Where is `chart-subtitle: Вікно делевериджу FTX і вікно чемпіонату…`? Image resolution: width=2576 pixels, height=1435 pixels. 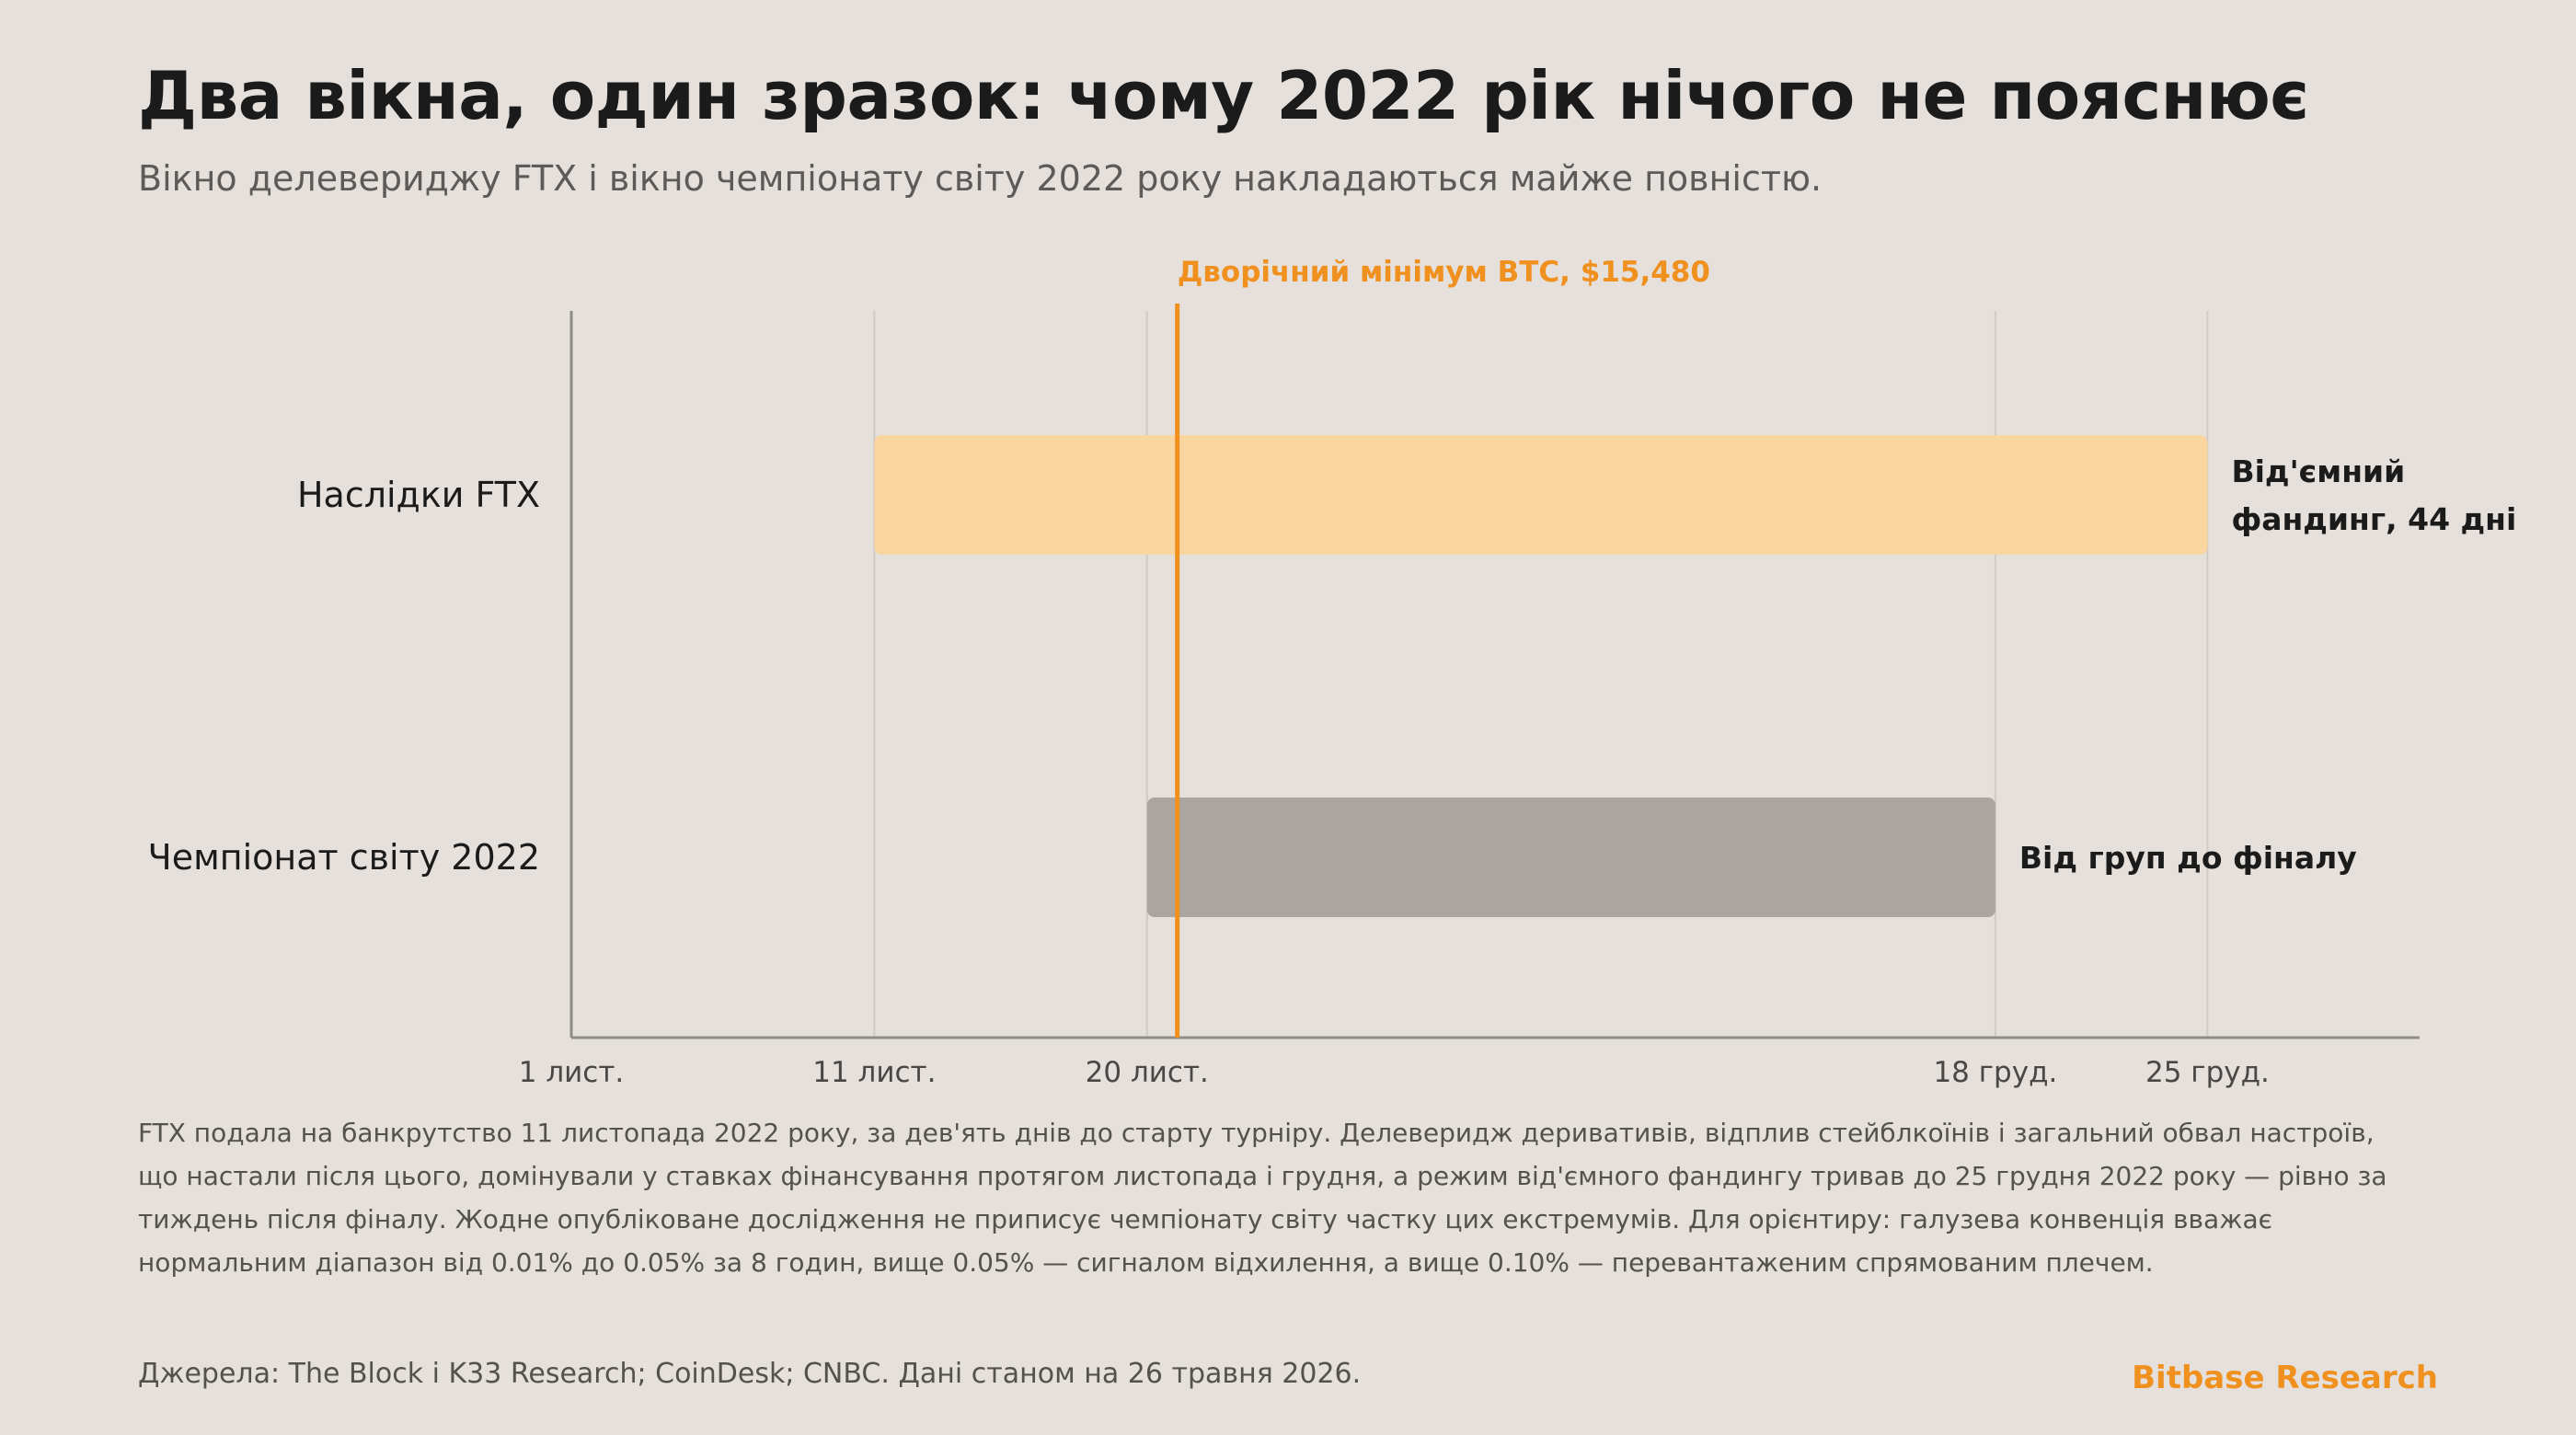
chart-subtitle: Вікно делевериджу FTX і вікно чемпіонату… is located at coordinates (980, 178).